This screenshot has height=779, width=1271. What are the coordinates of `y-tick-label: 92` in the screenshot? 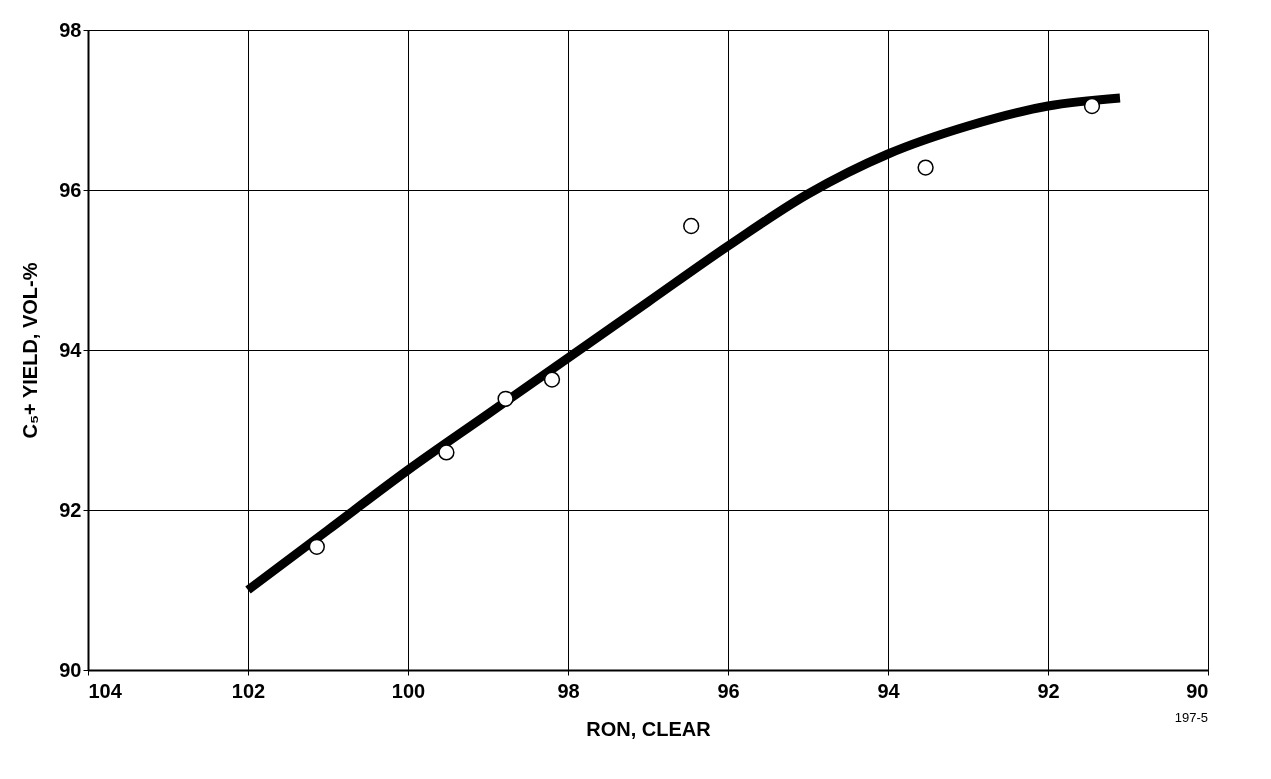 It's located at (70, 509).